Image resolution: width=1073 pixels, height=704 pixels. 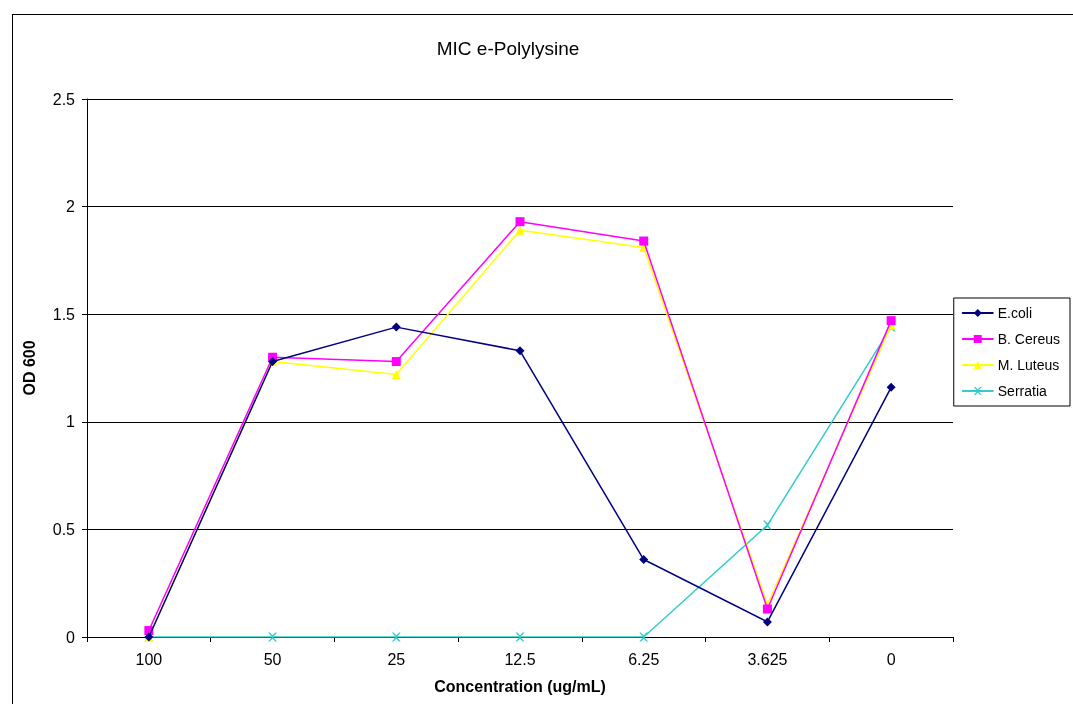 I want to click on legend-label: Serratia, so click(x=1022, y=391).